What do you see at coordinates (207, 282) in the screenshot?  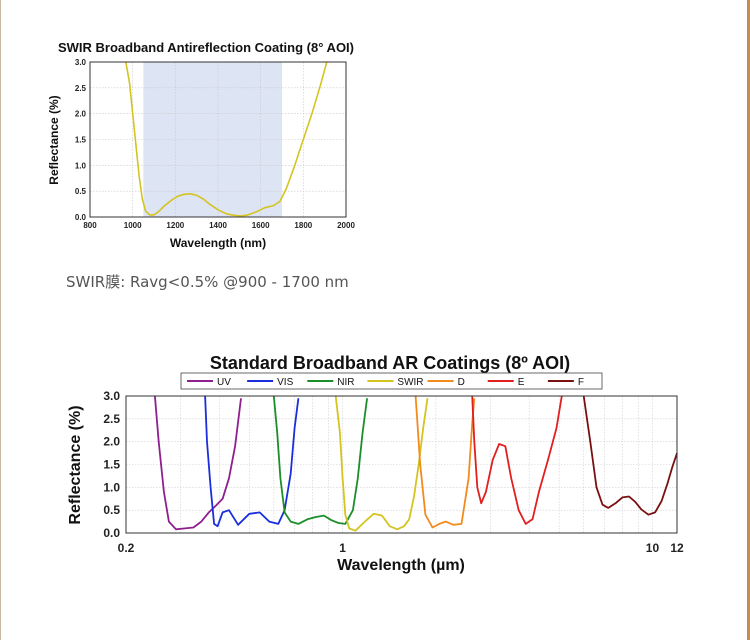 I see `swir-spec-caption: SWIR膜: Ravg<0.5% @900 - 1700 nm` at bounding box center [207, 282].